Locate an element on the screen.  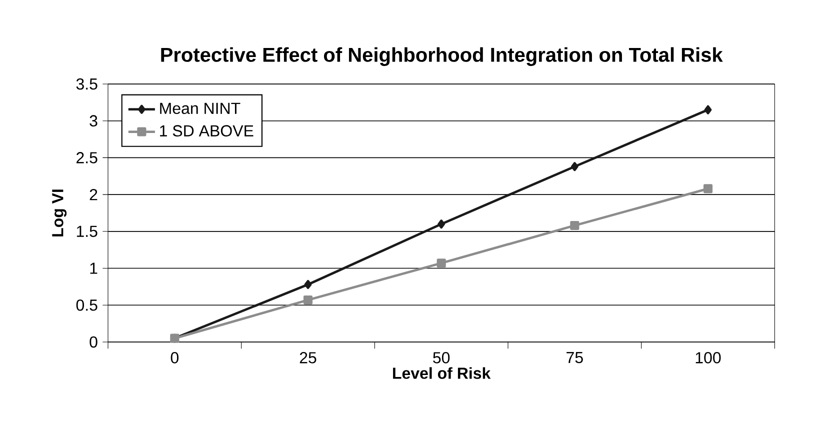
x-axis-title: Level of Risk is located at coordinates (442, 373).